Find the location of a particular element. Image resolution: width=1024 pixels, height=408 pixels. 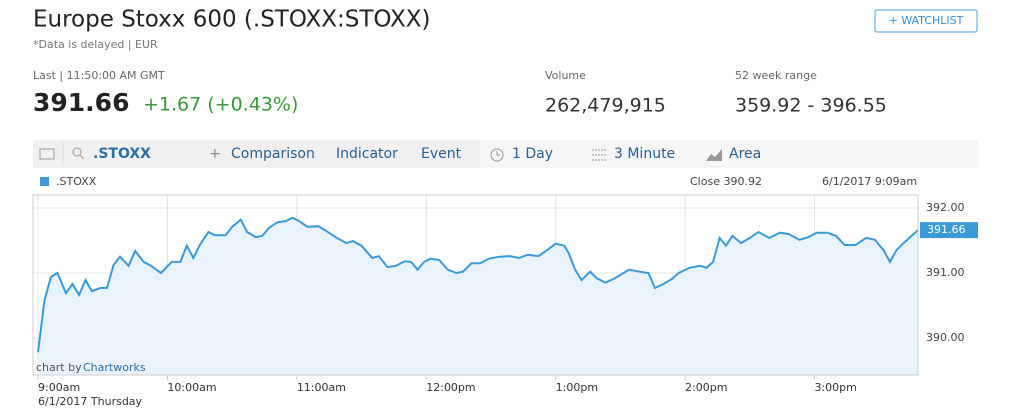

timestamp: 6/1/2017 9:09am is located at coordinates (869, 181).